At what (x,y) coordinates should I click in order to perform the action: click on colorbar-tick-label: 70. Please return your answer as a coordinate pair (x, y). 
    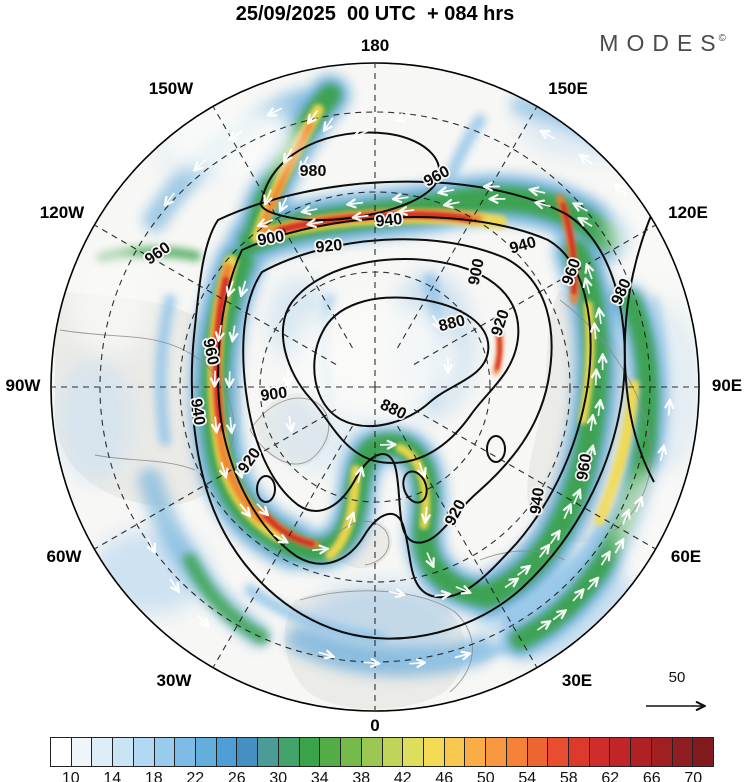
    Looking at the image, I should click on (693, 776).